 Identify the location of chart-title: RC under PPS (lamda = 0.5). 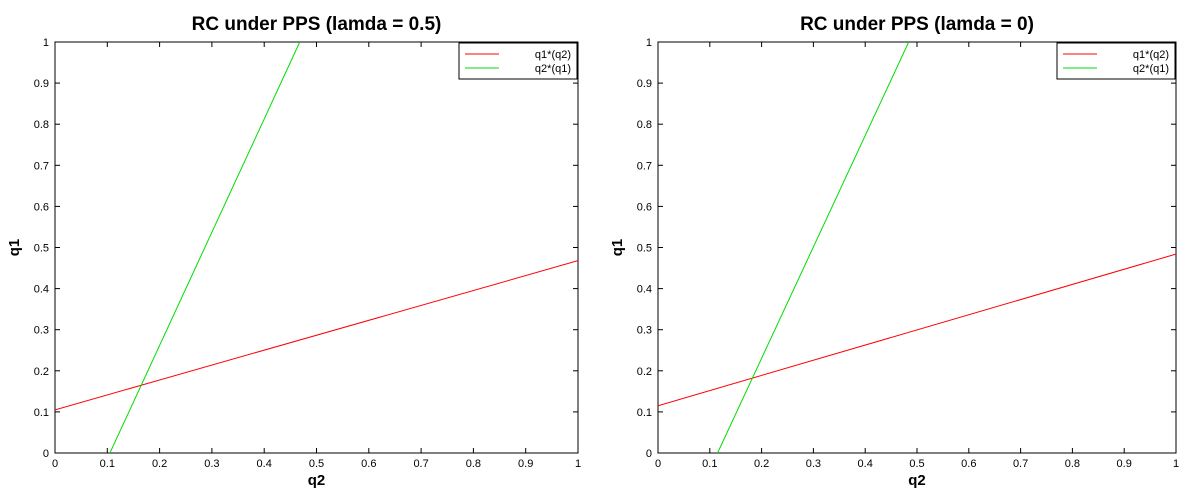
(317, 24).